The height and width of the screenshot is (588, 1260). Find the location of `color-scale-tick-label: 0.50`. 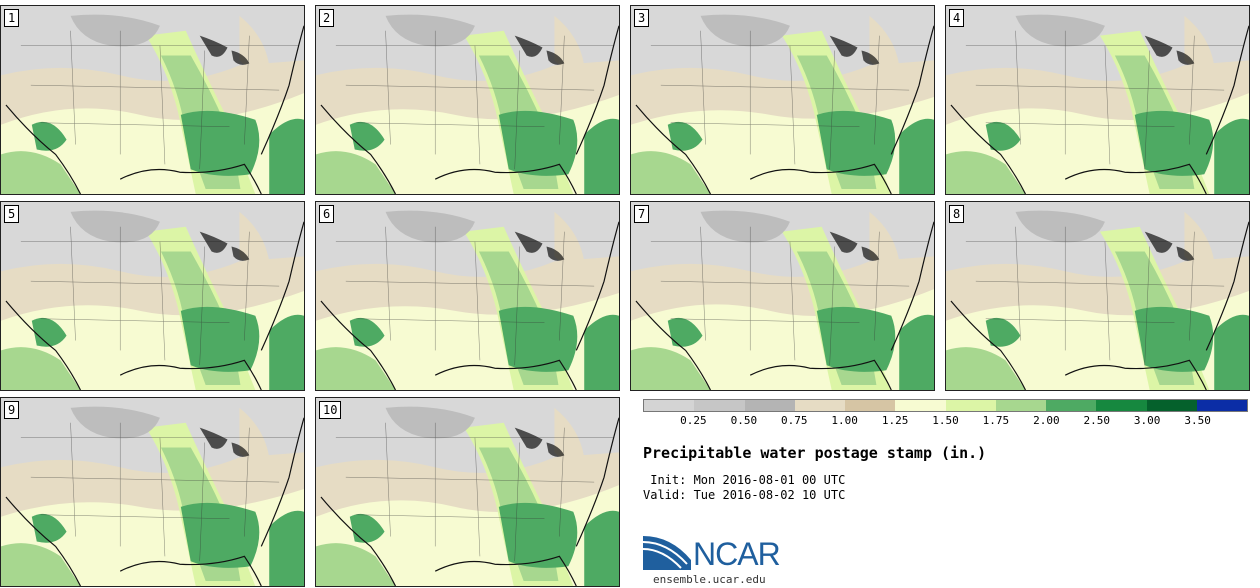

color-scale-tick-label: 0.50 is located at coordinates (744, 420).